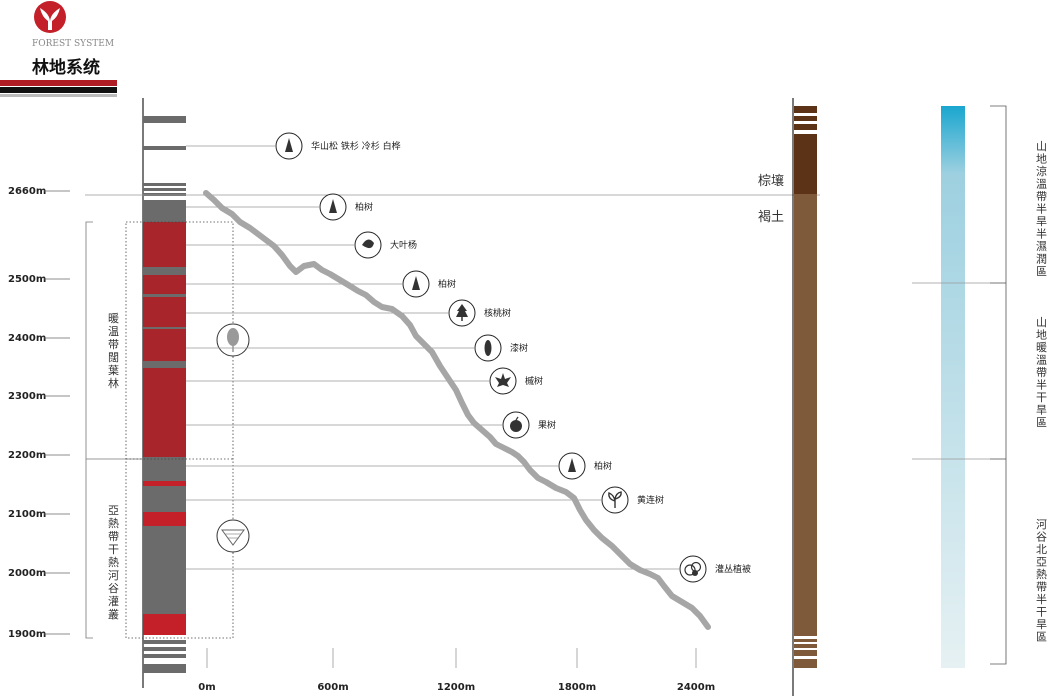  I want to click on brand-bar-black, so click(58, 90).